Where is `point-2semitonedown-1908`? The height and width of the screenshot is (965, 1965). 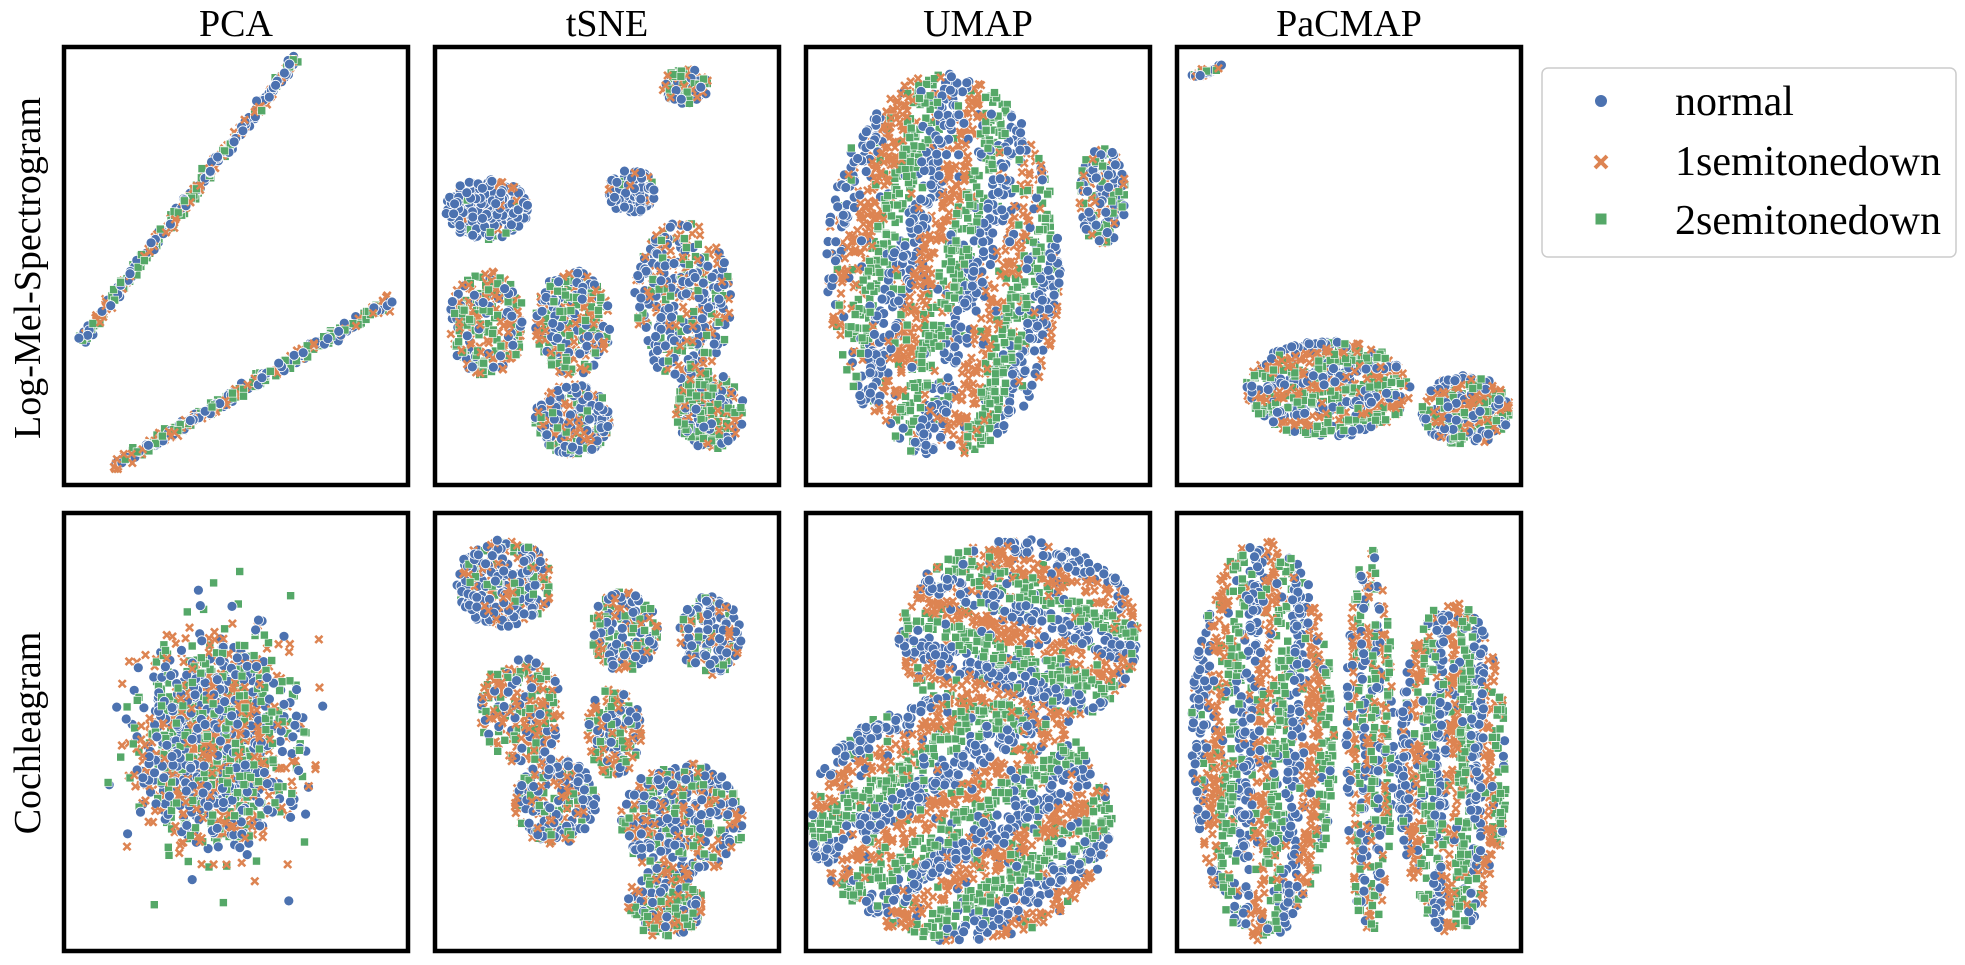 point-2semitonedown-1908 is located at coordinates (954, 287).